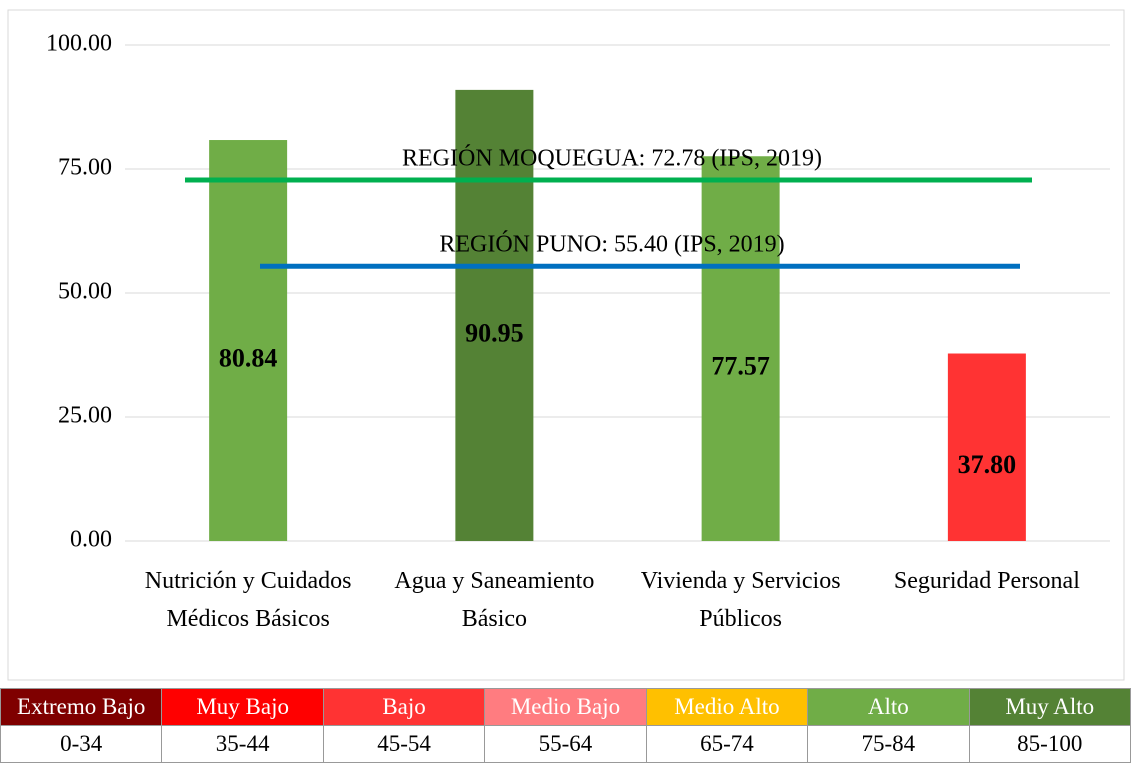  Describe the element at coordinates (248, 357) in the screenshot. I see `value-label: 80.84` at that location.